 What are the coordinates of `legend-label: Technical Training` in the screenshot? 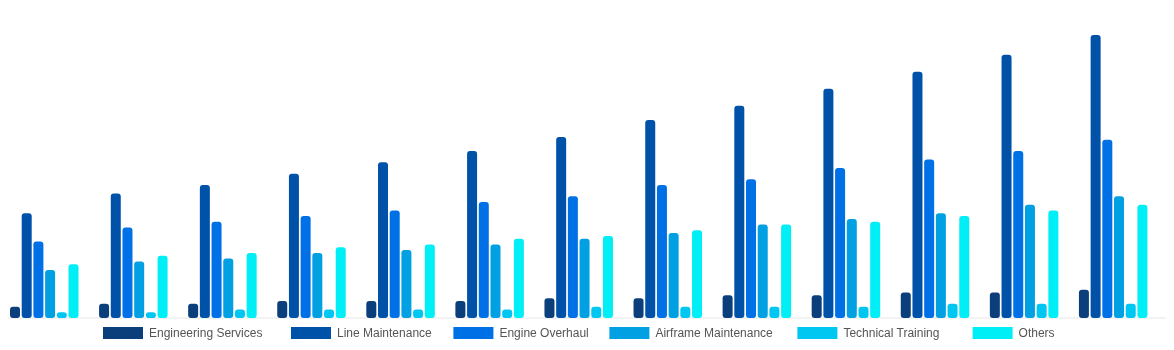 It's located at (891, 333).